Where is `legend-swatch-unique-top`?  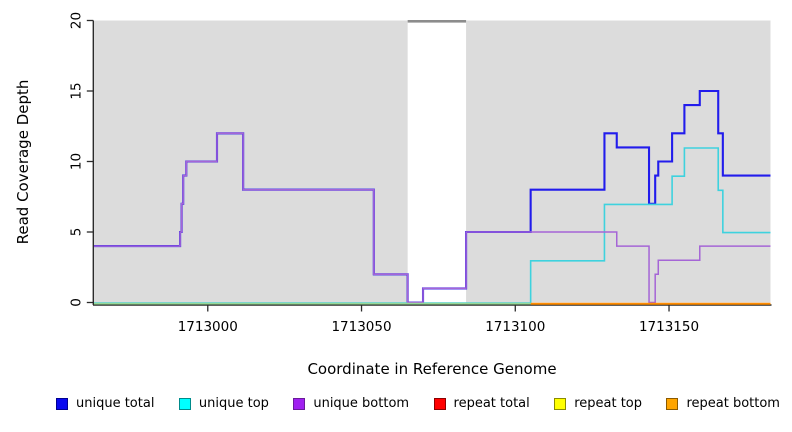
legend-swatch-unique-top is located at coordinates (184, 403).